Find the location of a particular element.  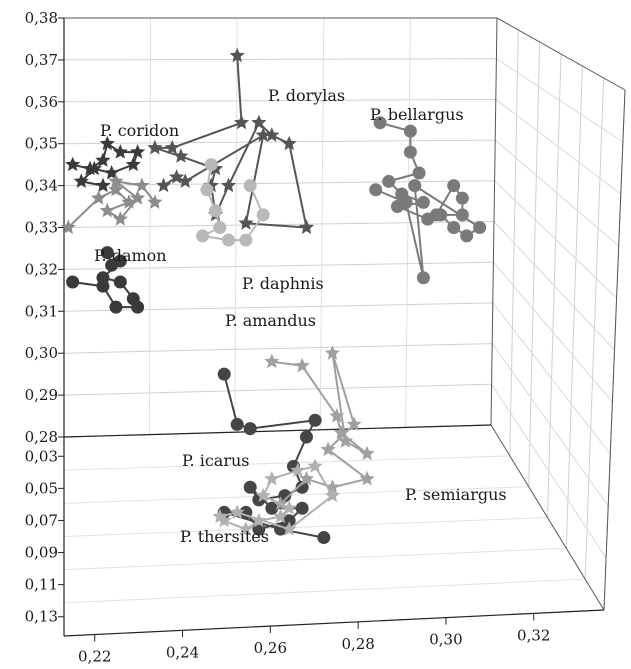

series-label: P. damon is located at coordinates (130, 255).